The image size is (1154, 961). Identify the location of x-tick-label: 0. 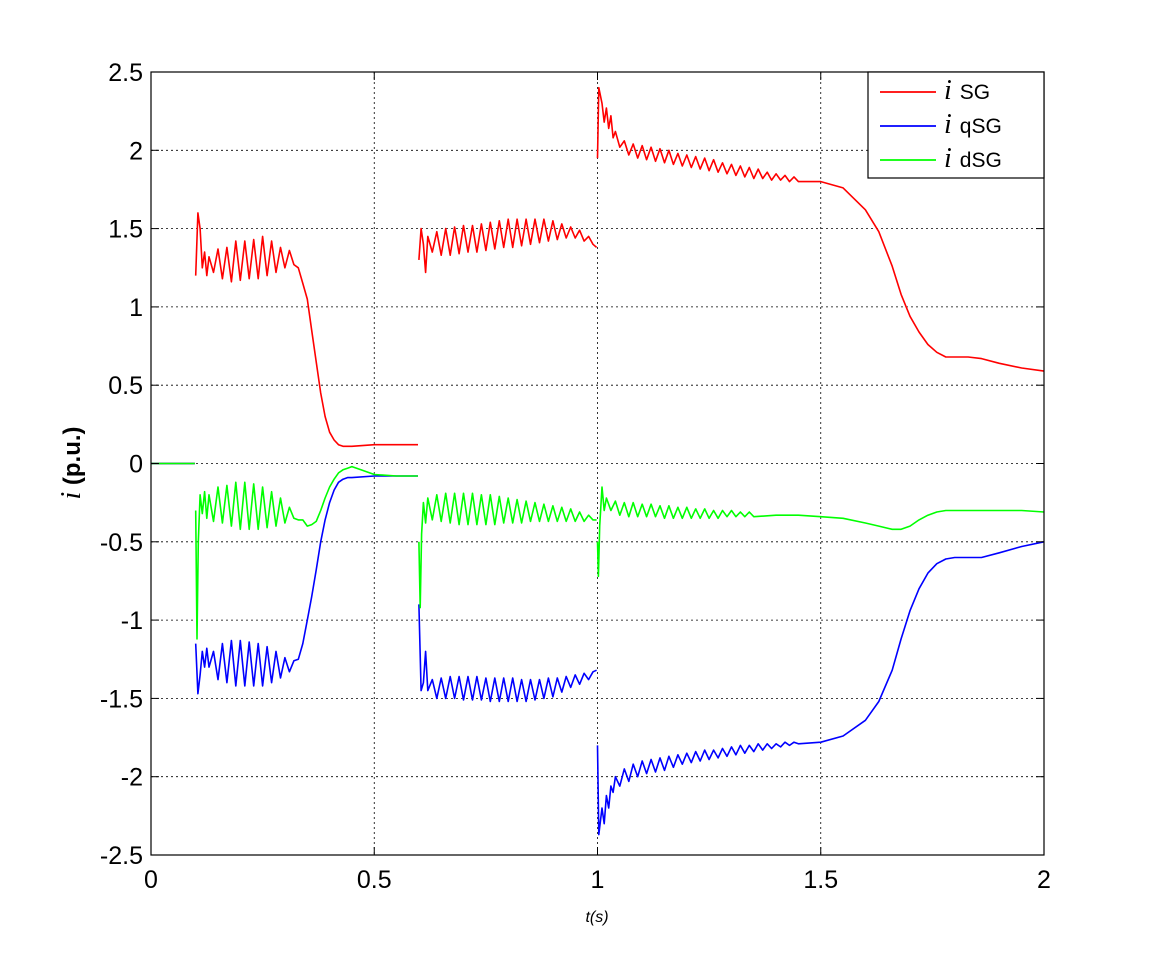
(151, 880).